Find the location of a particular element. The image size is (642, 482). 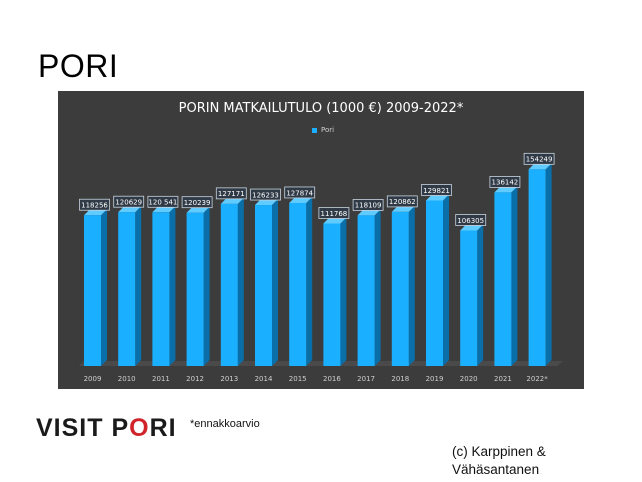

x-tick-label: 2019 is located at coordinates (435, 379).